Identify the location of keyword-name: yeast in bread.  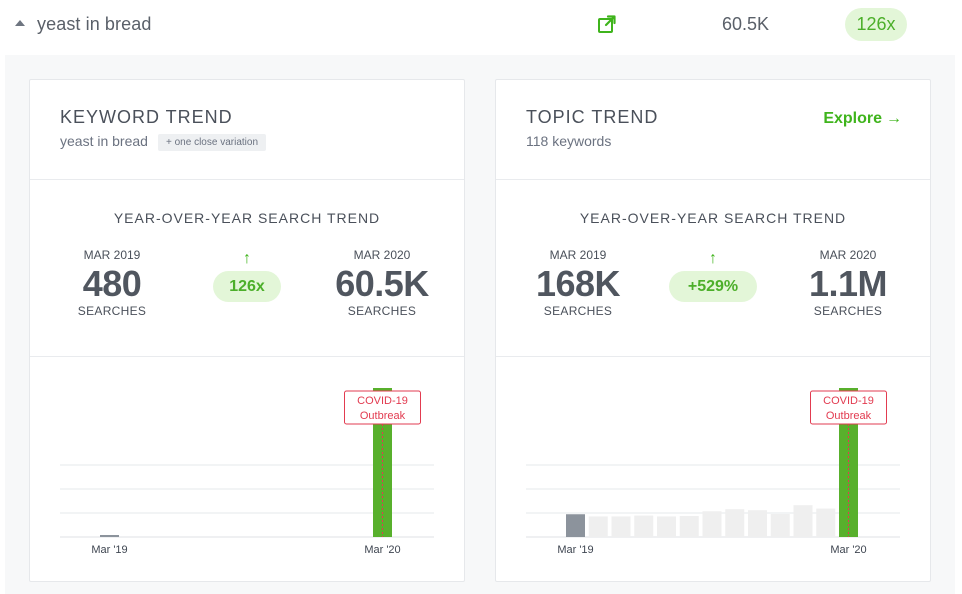
(94, 24).